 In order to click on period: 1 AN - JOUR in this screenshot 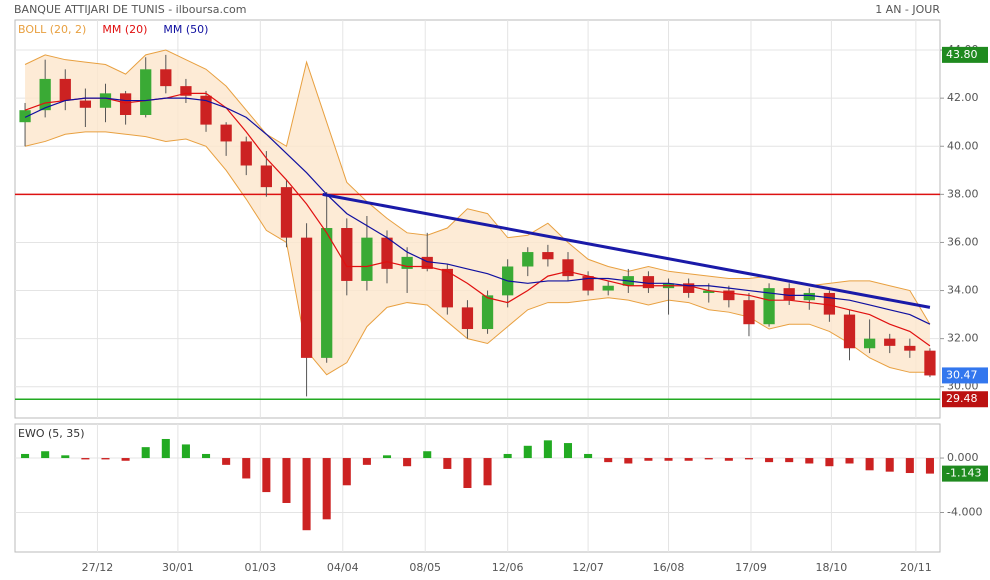, I will do `click(907, 9)`.